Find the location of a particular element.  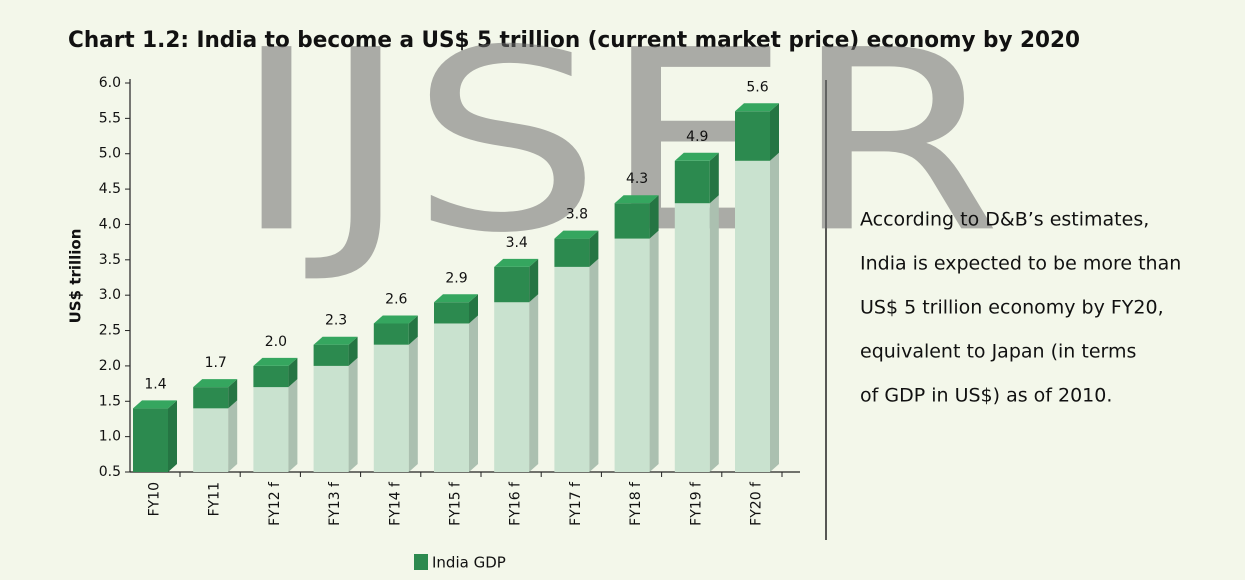

data-label: 4.3 is located at coordinates (637, 179).